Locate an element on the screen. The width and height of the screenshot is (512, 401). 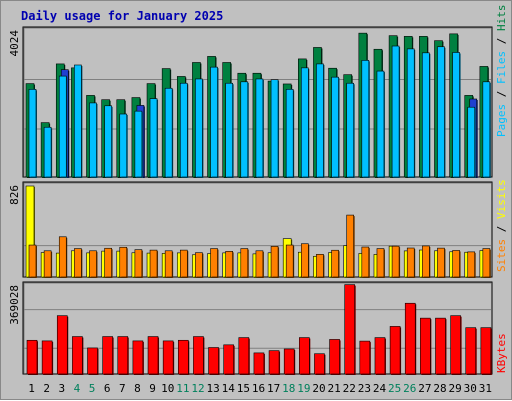
legend-entry: Hits is located at coordinates (501, 18).